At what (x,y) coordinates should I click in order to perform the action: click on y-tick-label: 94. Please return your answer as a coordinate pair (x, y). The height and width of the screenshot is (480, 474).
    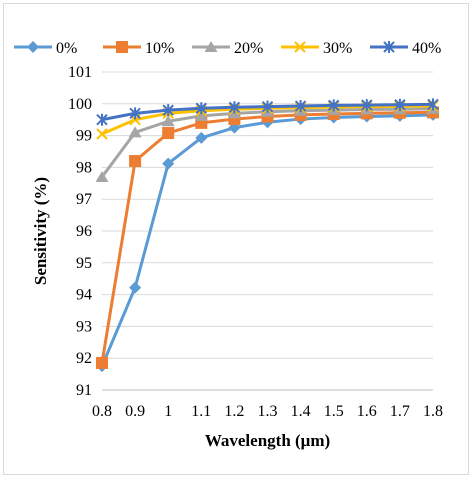
    Looking at the image, I should click on (84, 295).